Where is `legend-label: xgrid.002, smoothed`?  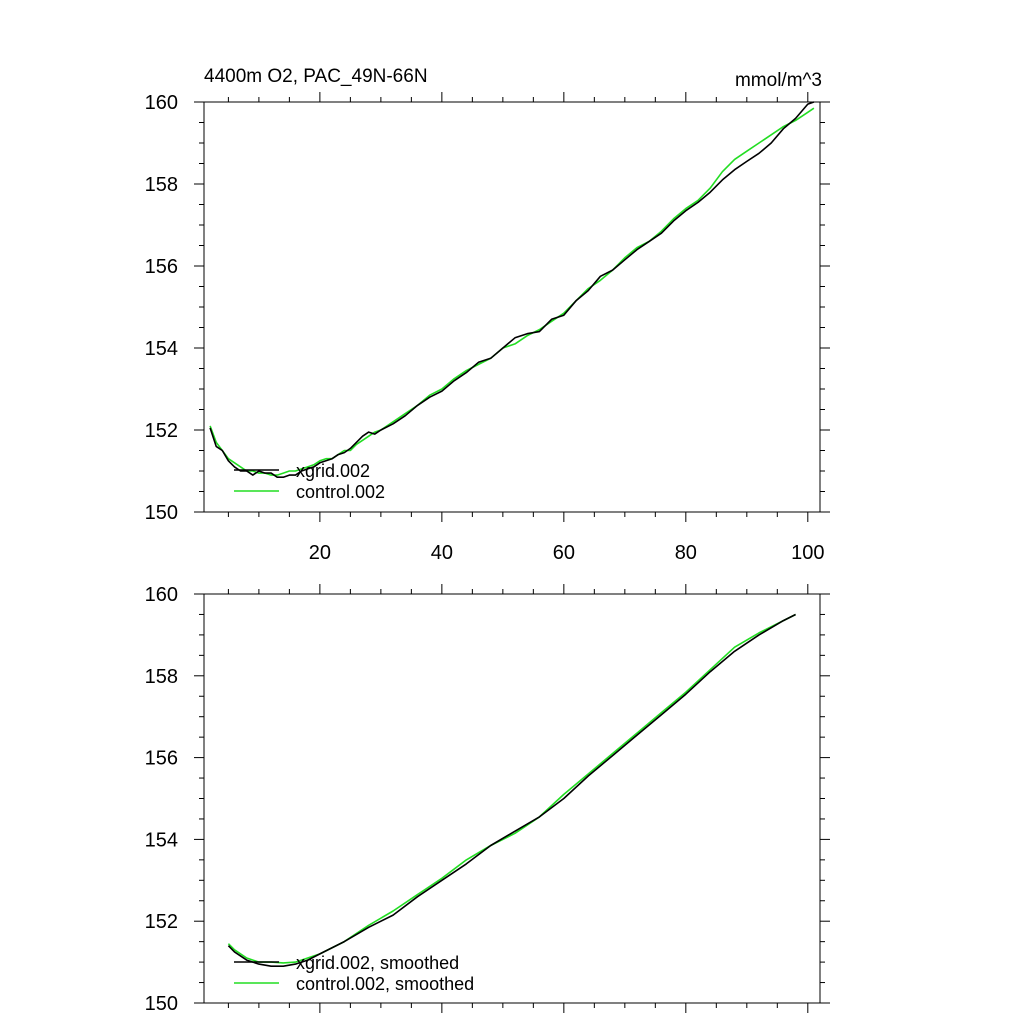
legend-label: xgrid.002, smoothed is located at coordinates (377, 963).